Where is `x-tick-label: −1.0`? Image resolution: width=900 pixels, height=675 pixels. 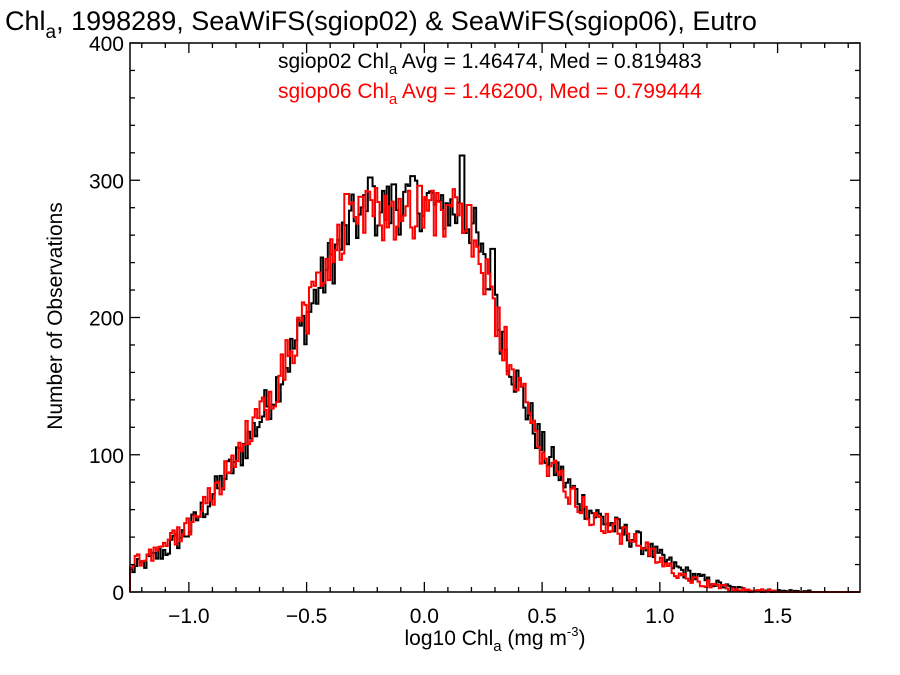 x-tick-label: −1.0 is located at coordinates (188, 616).